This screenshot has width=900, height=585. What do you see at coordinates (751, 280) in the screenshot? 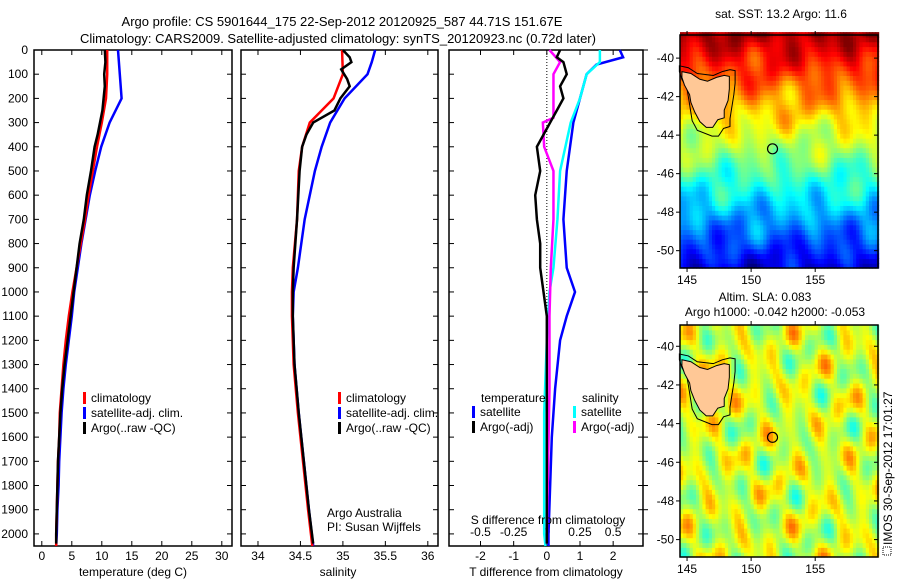
I see `x-tick-label: 150` at bounding box center [751, 280].